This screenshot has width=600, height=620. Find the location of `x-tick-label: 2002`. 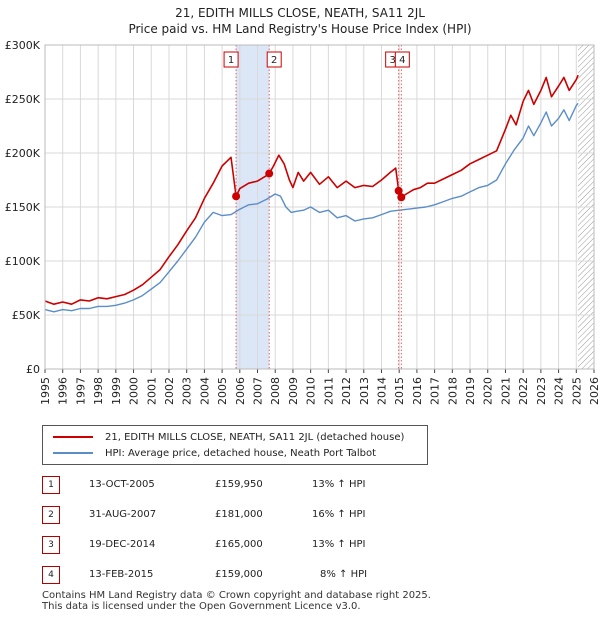

x-tick-label: 2002 is located at coordinates (169, 391).